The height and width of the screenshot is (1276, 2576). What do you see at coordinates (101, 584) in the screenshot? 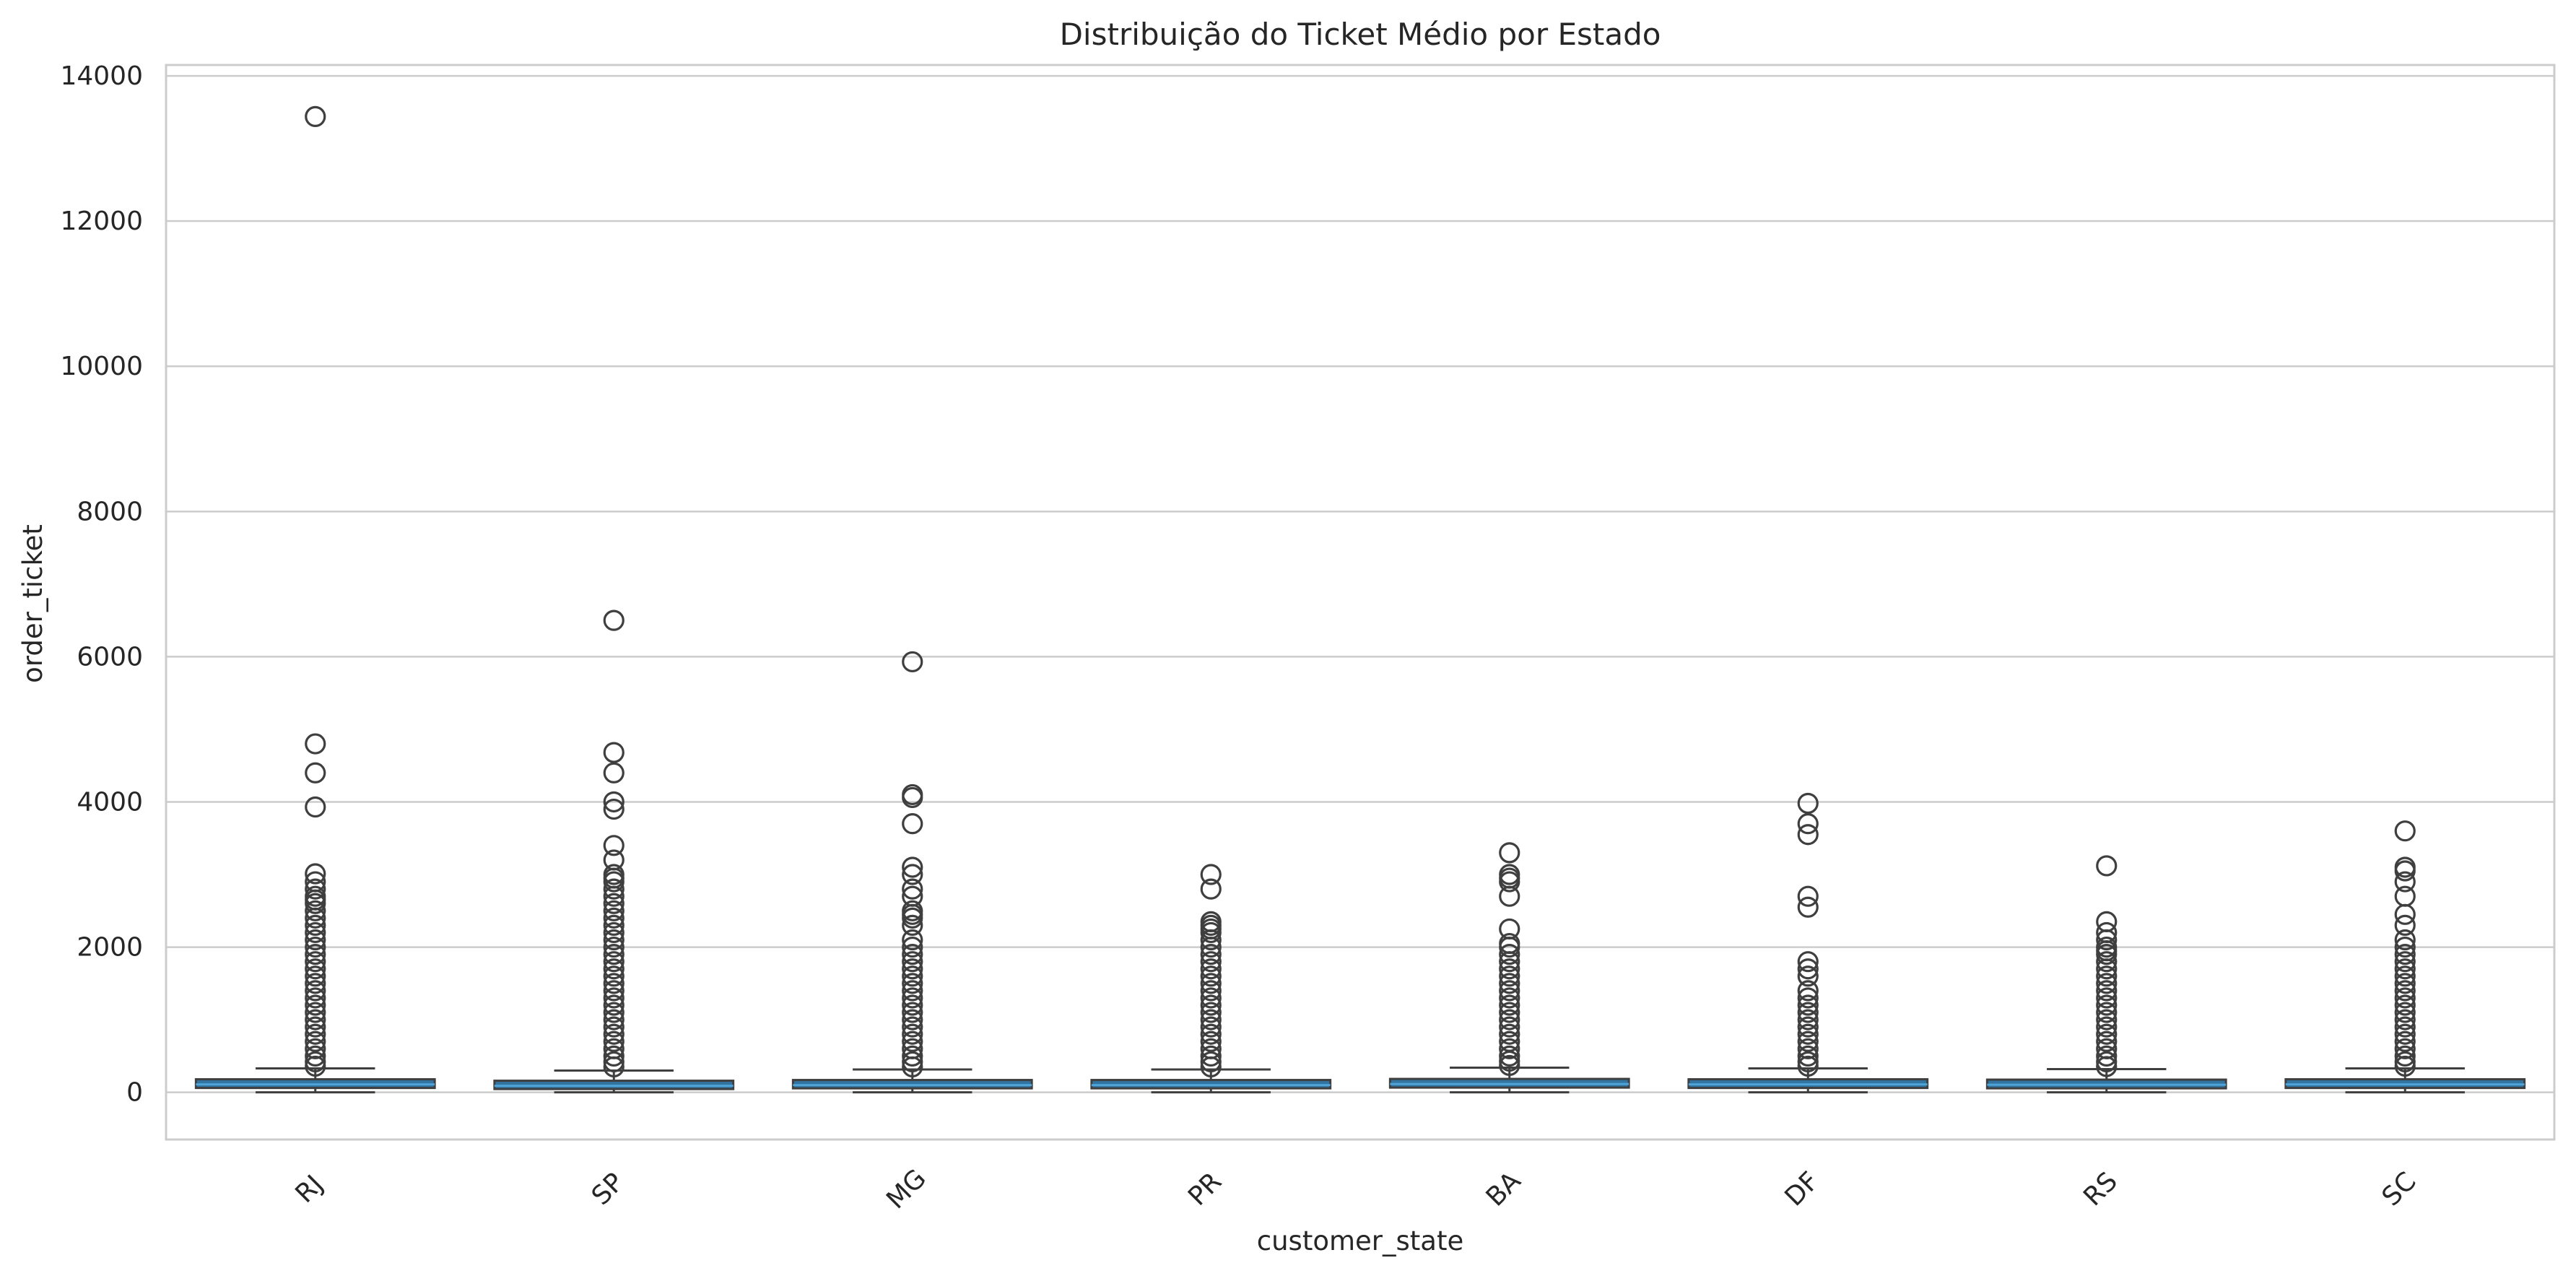
I see `y-axis: 0 2000 4000 6000 8000 10000 12000 14000` at bounding box center [101, 584].